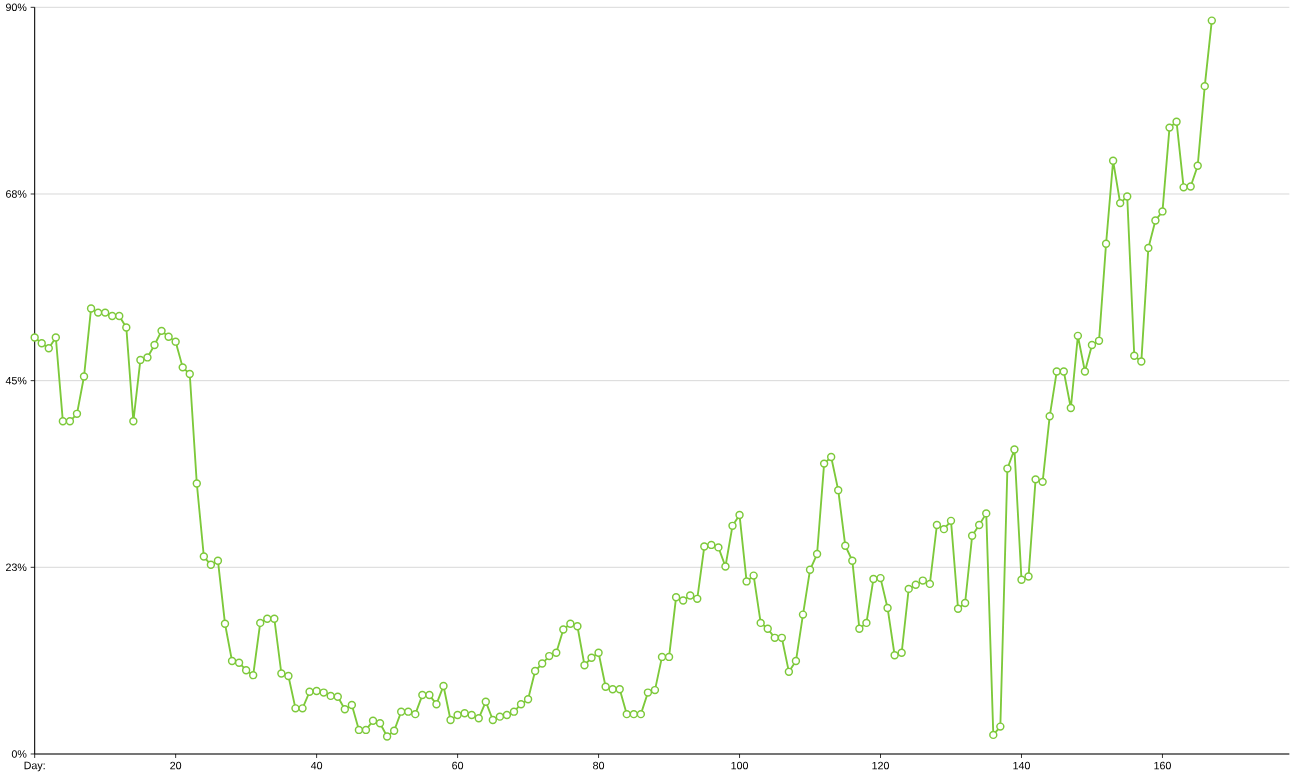 The height and width of the screenshot is (781, 1296). Describe the element at coordinates (599, 765) in the screenshot. I see `x-tick-label: 80` at that location.